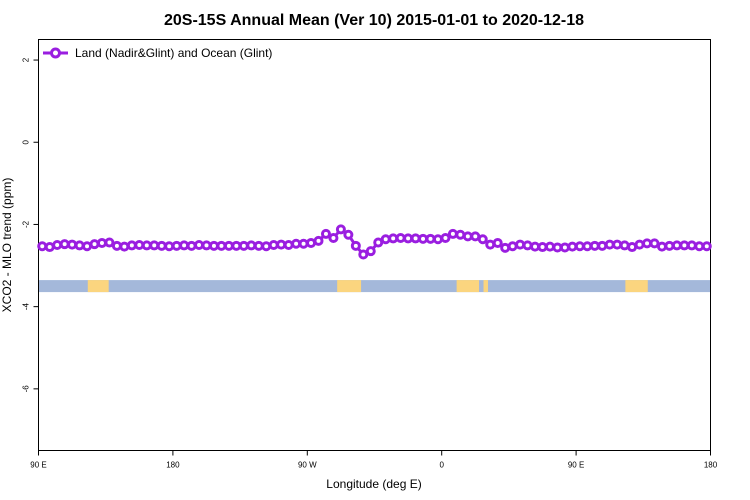 Image resolution: width=750 pixels, height=500 pixels. I want to click on x-tick-label: 0, so click(441, 465).